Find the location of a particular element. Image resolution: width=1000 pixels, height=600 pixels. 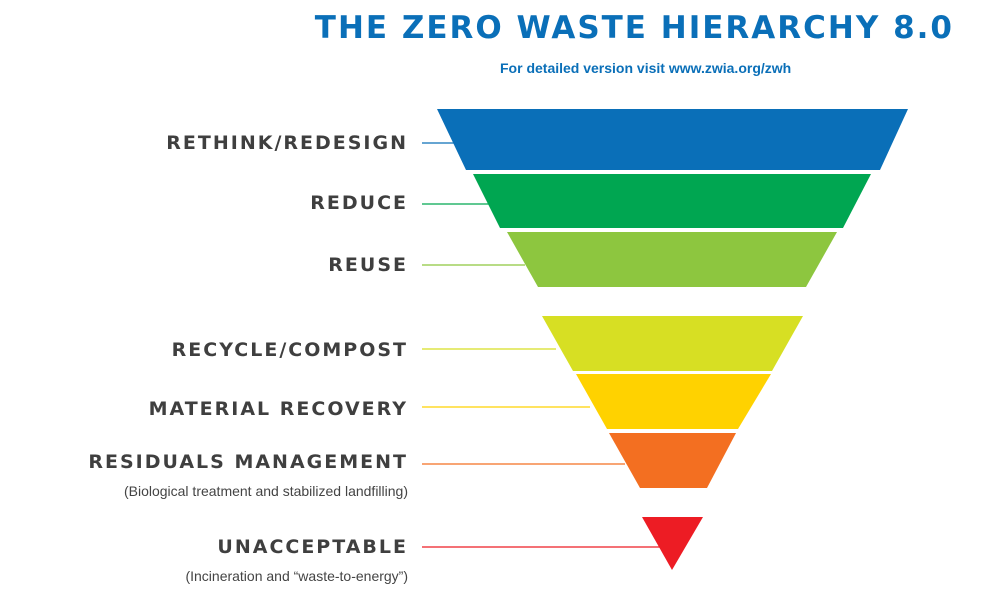

band-rethink-redesign is located at coordinates (672, 139).